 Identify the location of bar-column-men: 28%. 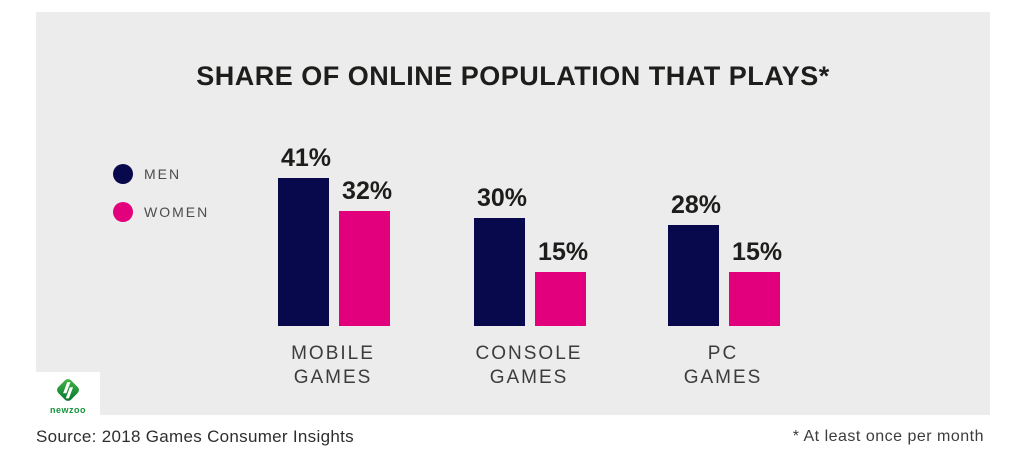
(695, 258).